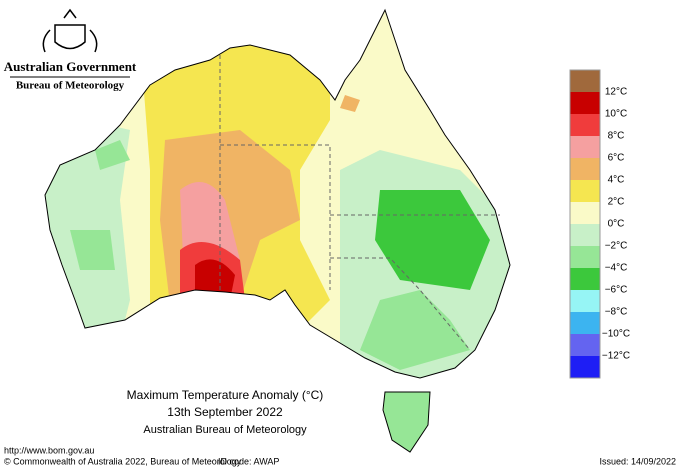 This screenshot has width=680, height=467. What do you see at coordinates (616, 136) in the screenshot?
I see `legend-label: 8°C` at bounding box center [616, 136].